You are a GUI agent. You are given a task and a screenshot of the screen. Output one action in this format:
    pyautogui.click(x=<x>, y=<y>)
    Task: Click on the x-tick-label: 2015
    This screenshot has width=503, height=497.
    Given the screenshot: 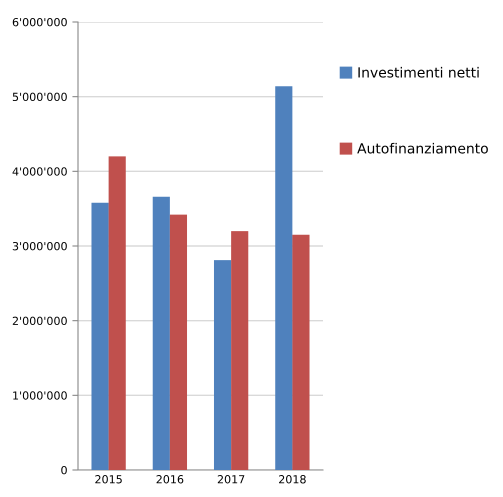 What is the action you would take?
    pyautogui.click(x=108, y=479)
    